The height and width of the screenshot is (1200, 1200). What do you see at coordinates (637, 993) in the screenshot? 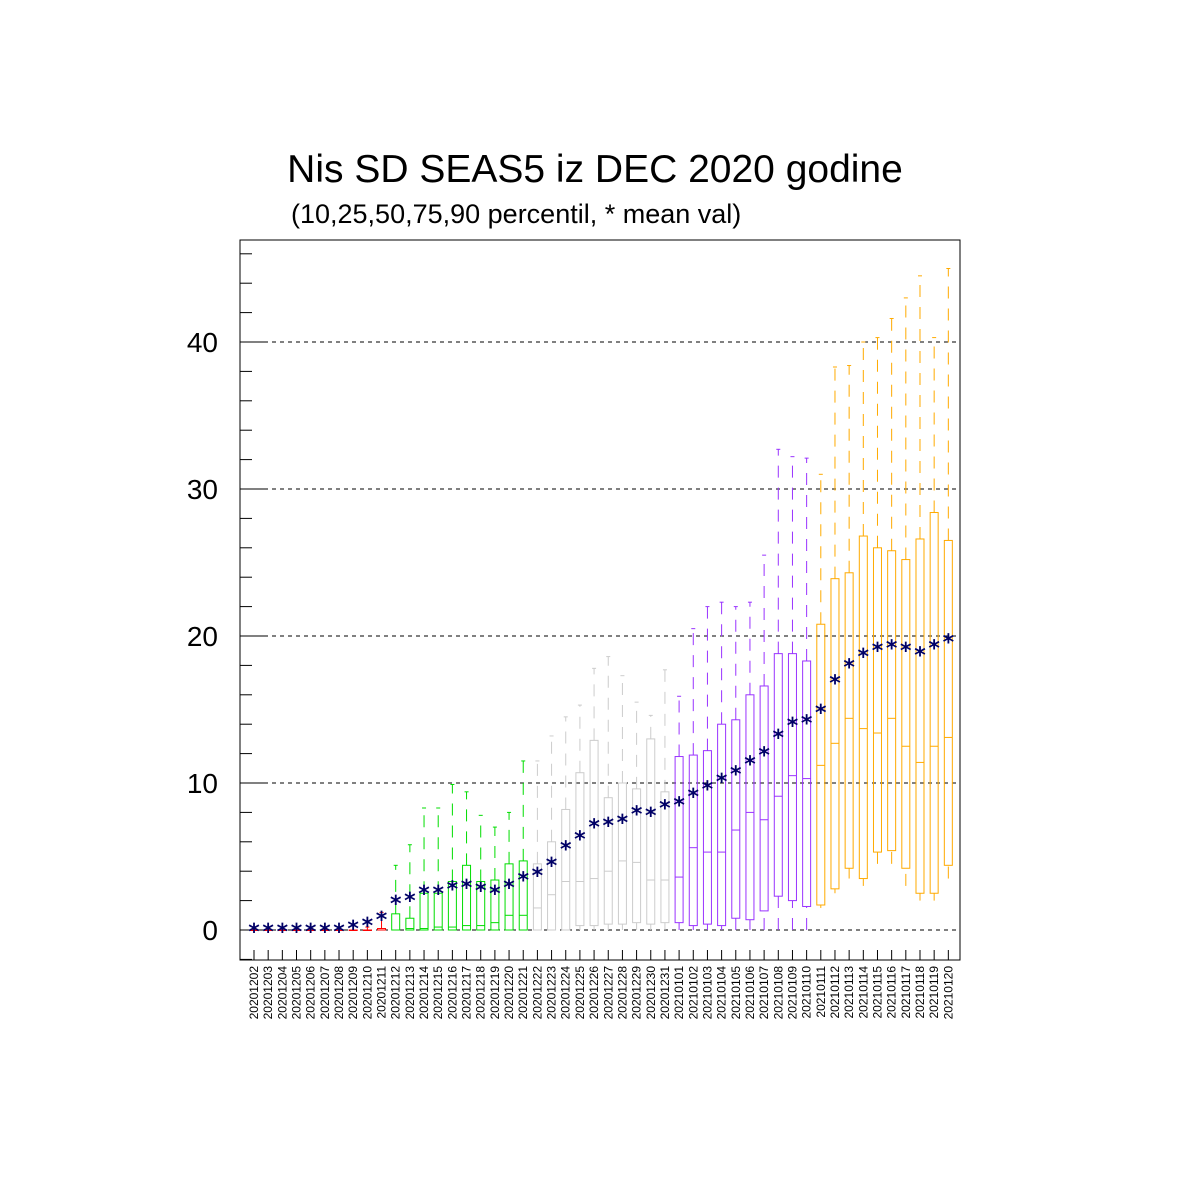
I see `x-tick-label: 20201229` at bounding box center [637, 993].